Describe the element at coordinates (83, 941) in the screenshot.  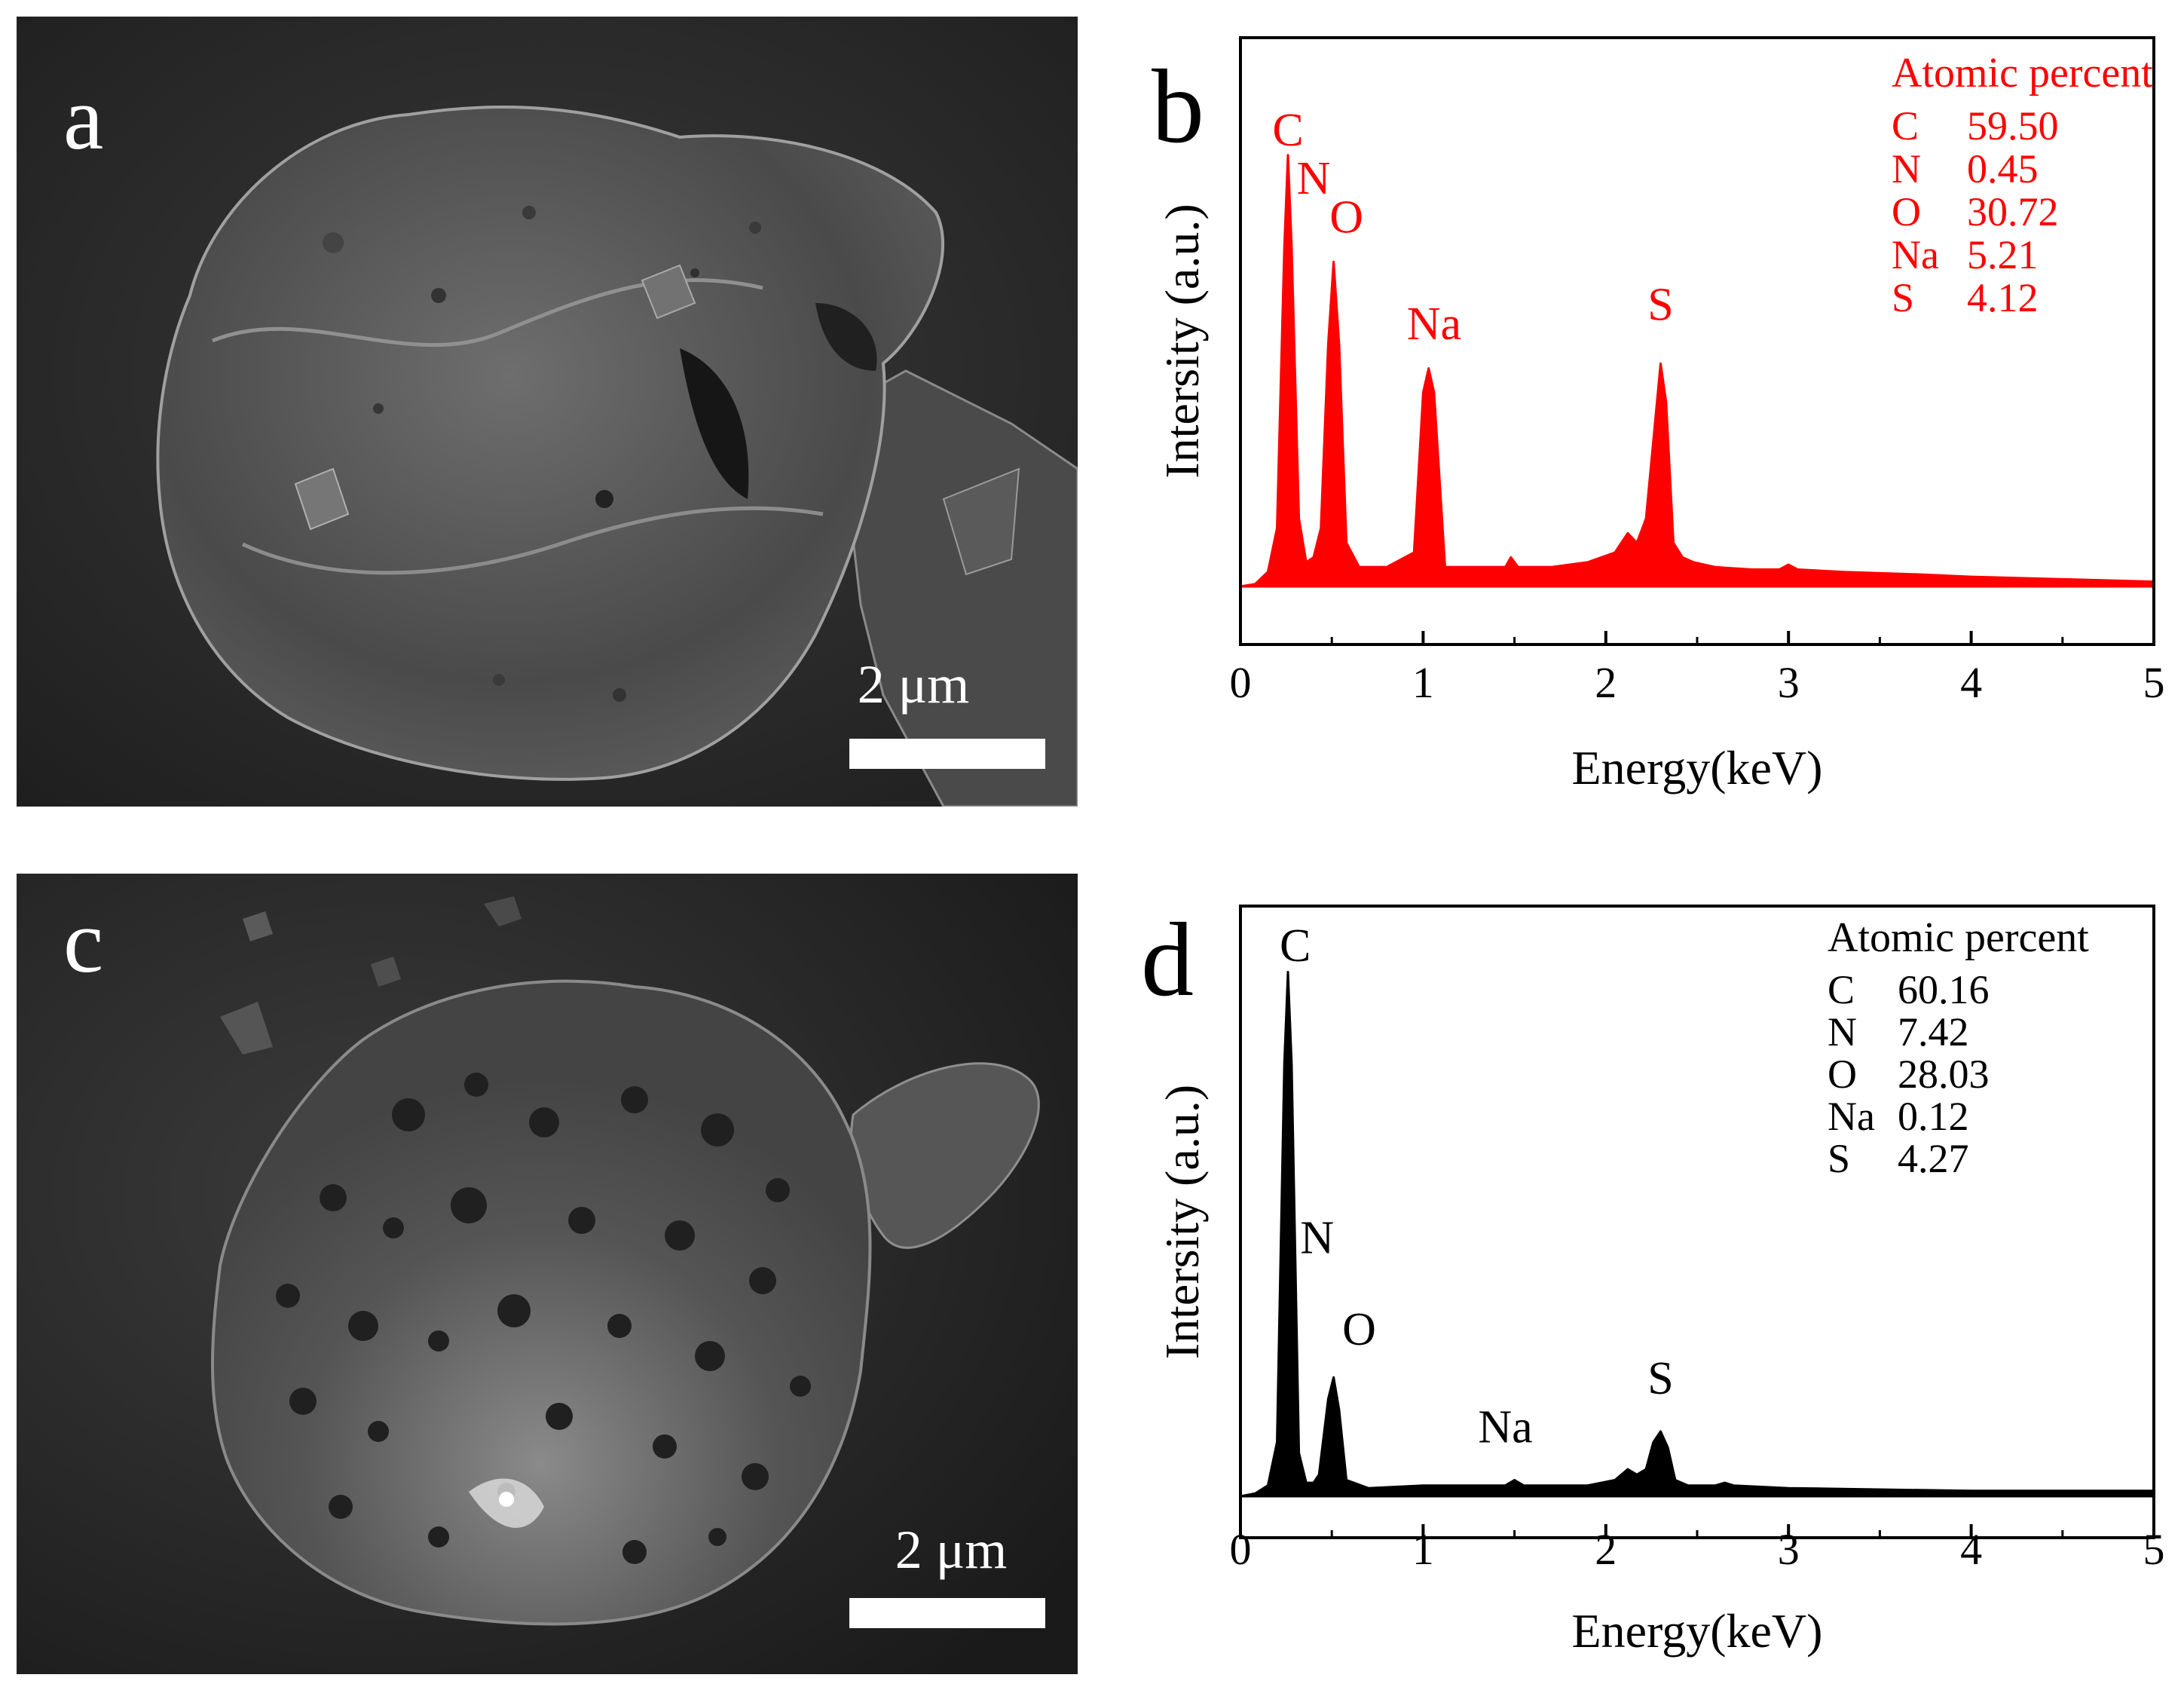
I see `panel-letter-c: c` at that location.